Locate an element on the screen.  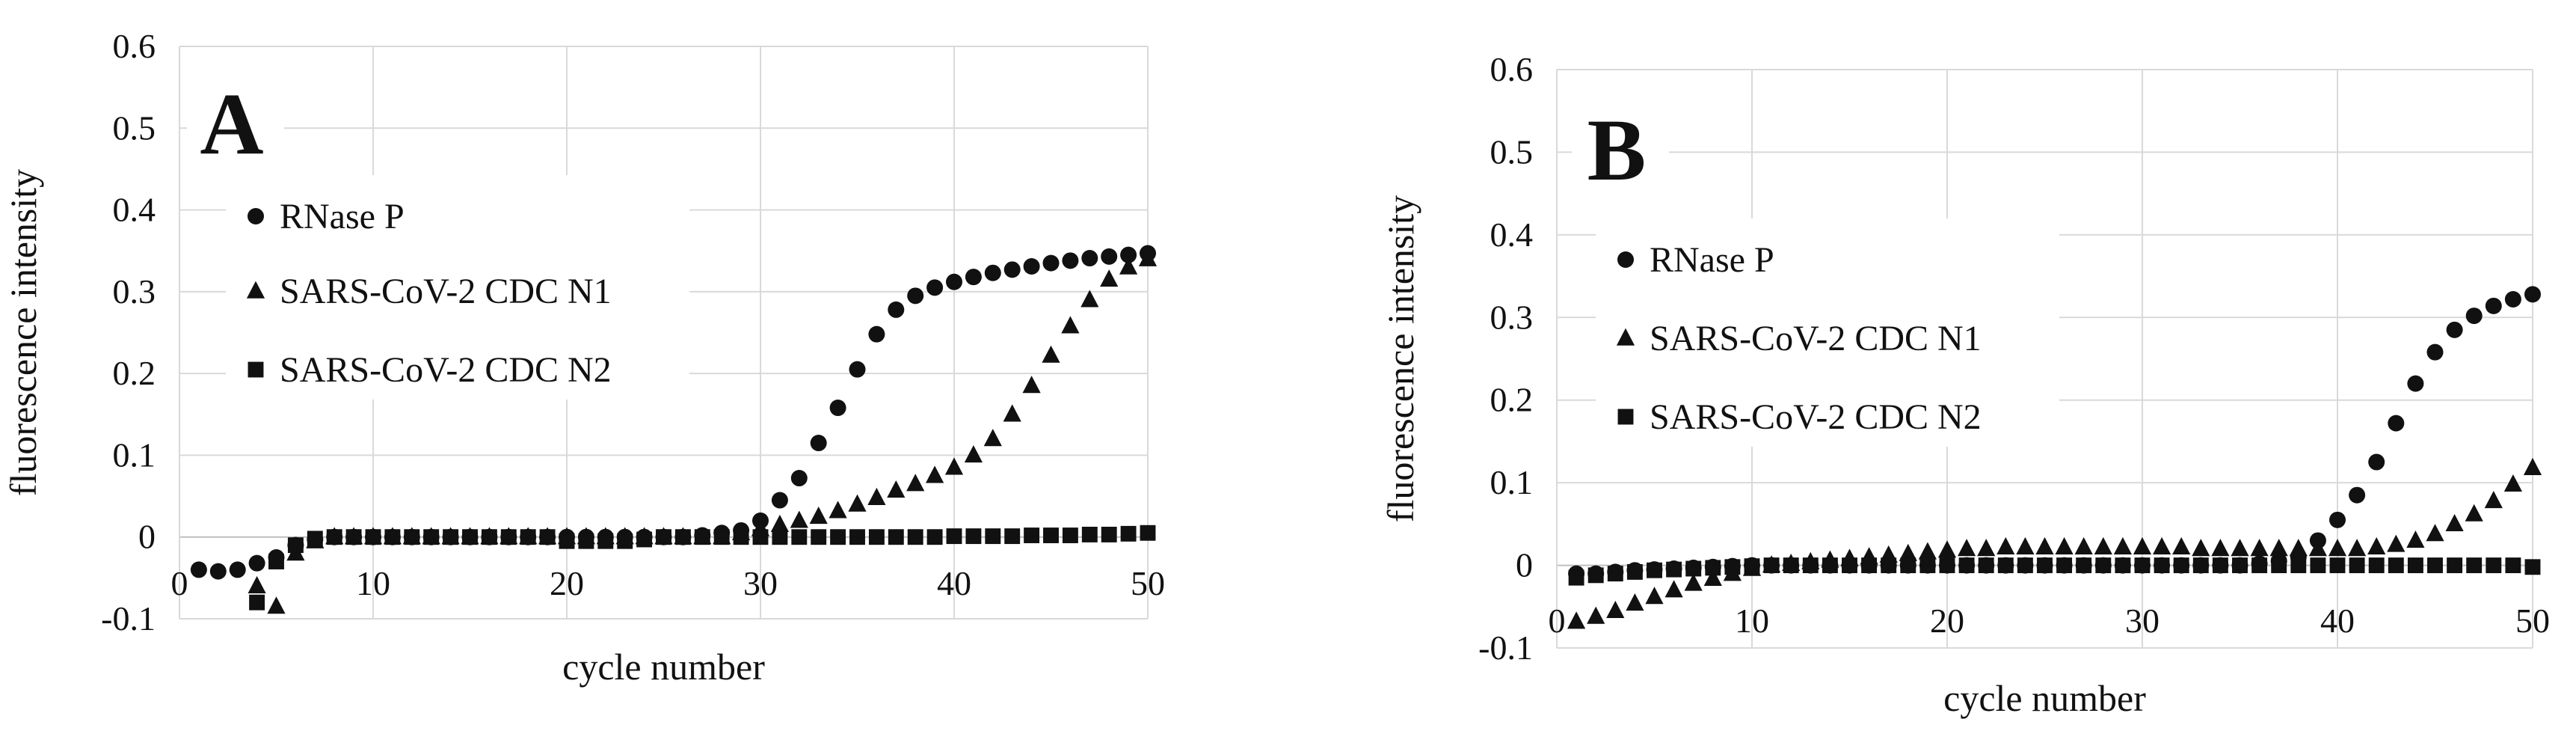
panel-letter: B is located at coordinates (1617, 150).